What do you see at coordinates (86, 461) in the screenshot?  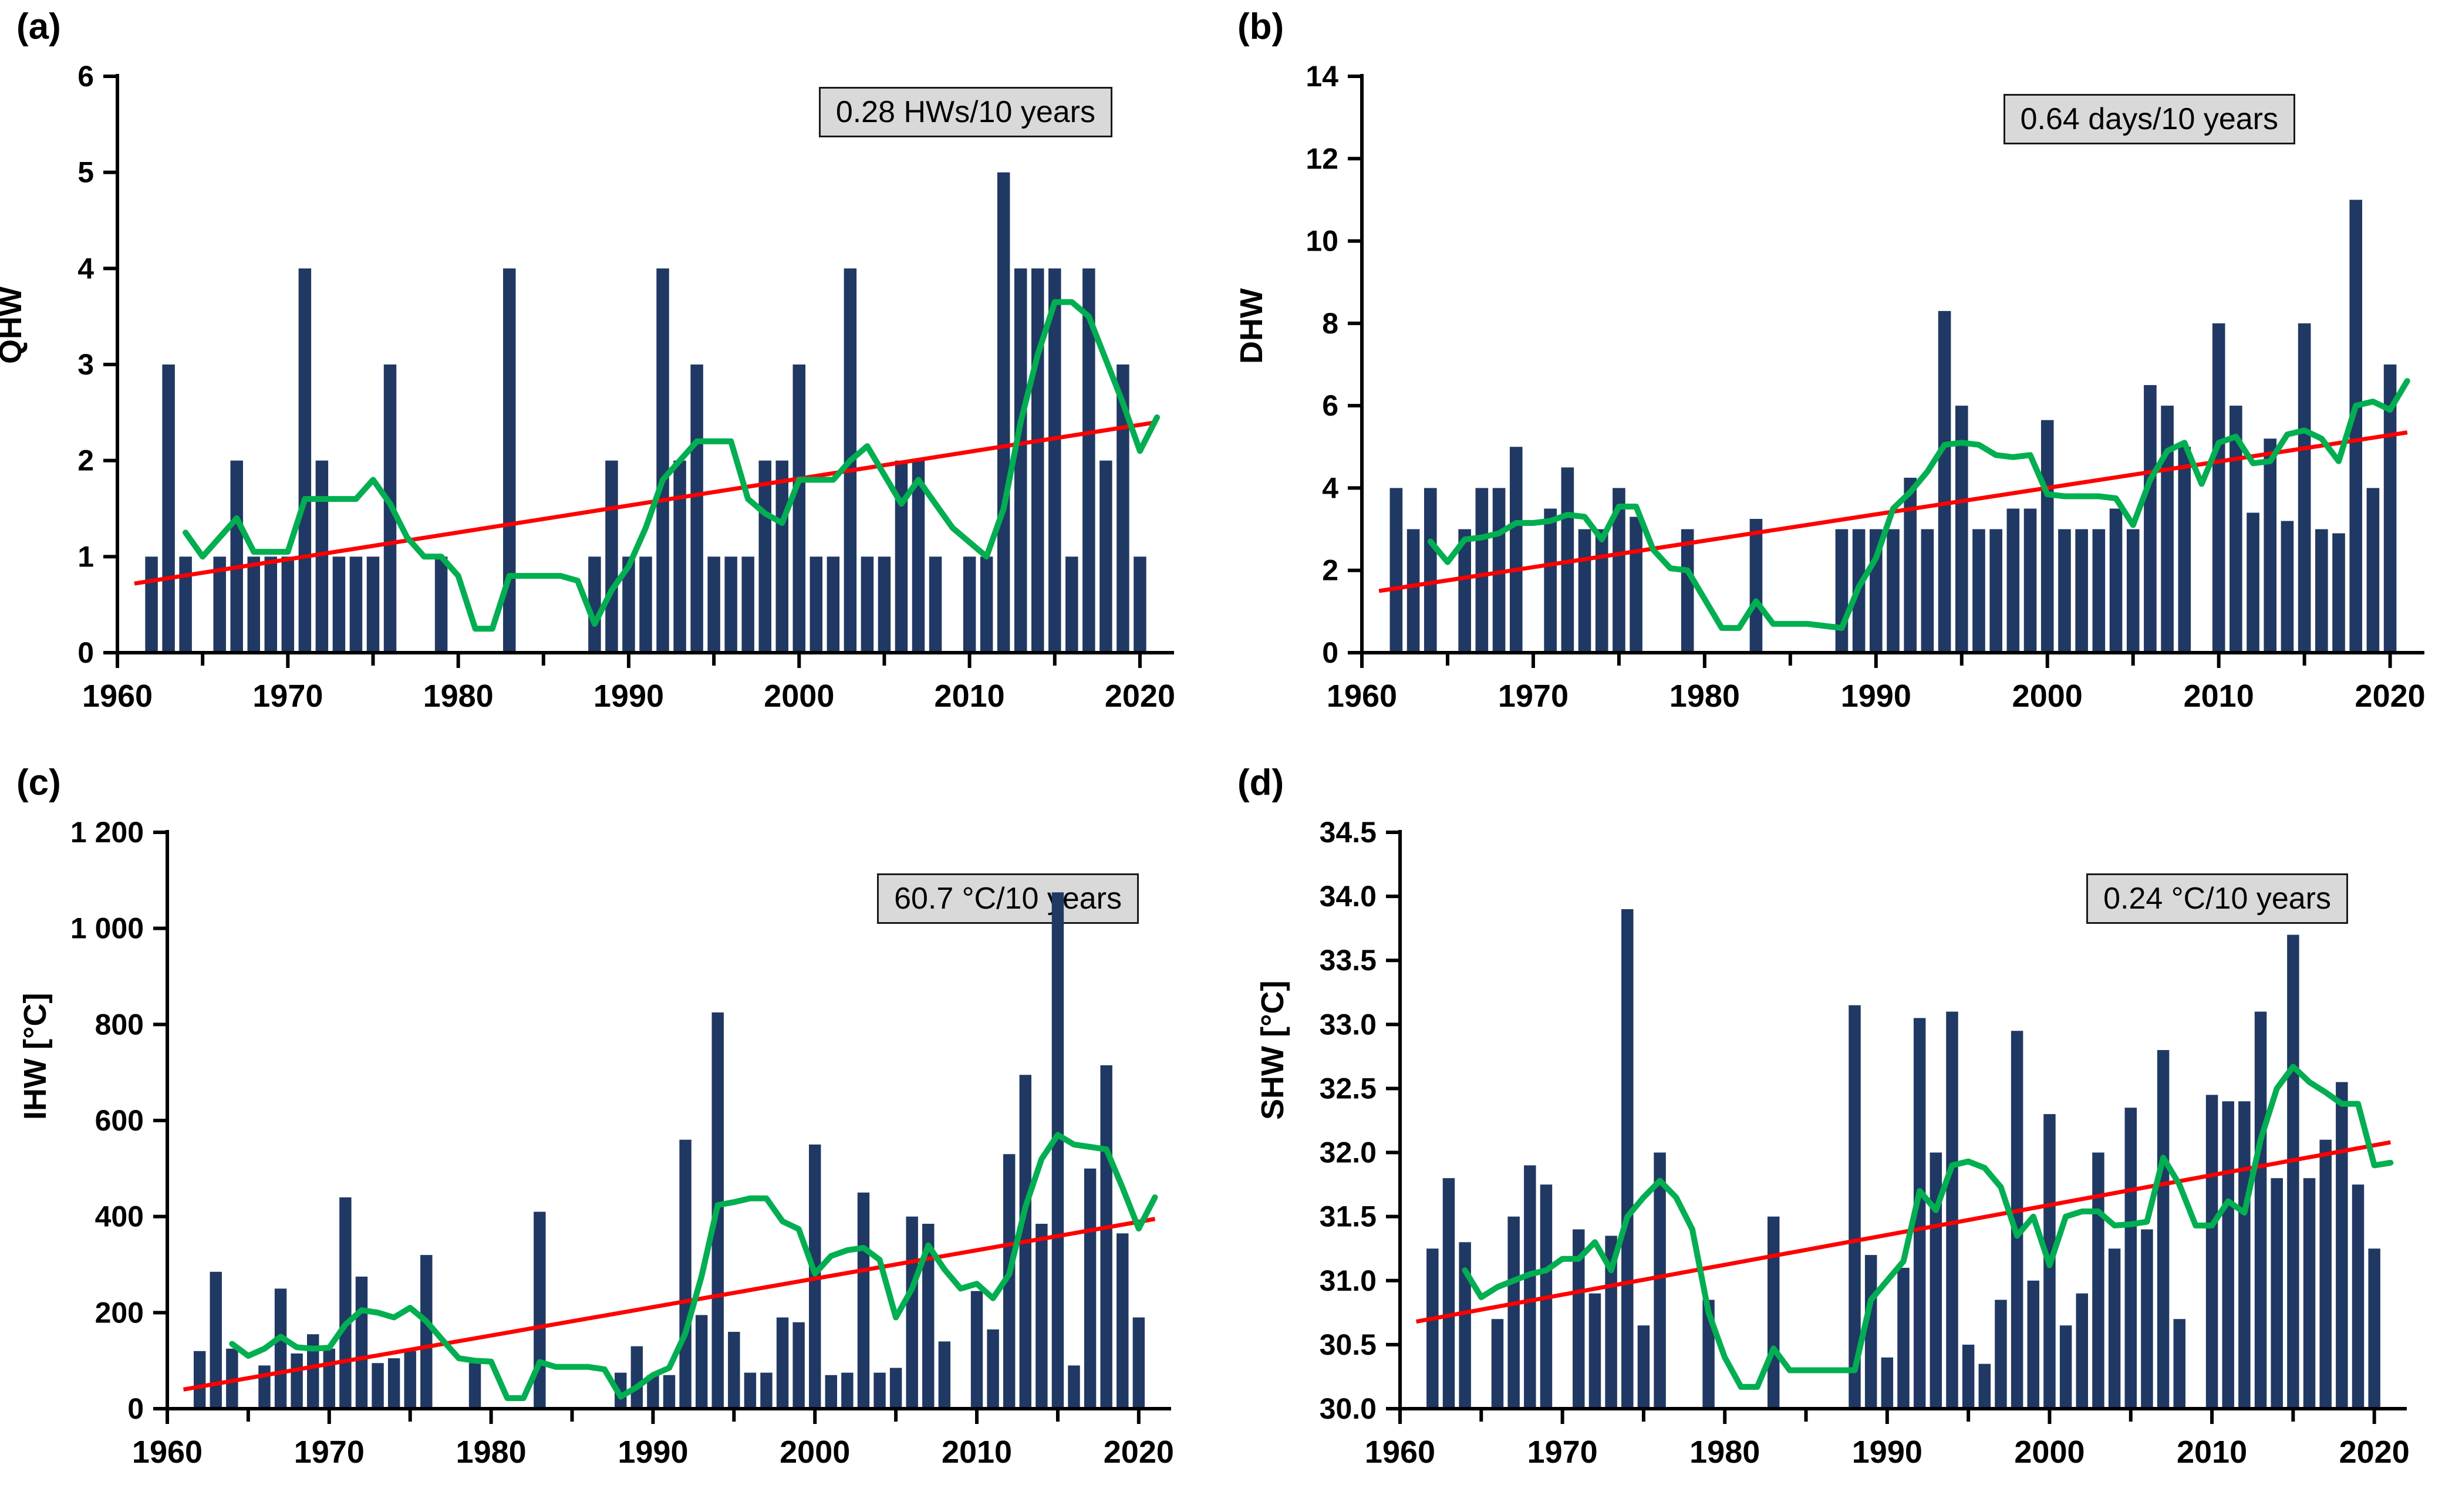 I see `y-tick-label: 2` at bounding box center [86, 461].